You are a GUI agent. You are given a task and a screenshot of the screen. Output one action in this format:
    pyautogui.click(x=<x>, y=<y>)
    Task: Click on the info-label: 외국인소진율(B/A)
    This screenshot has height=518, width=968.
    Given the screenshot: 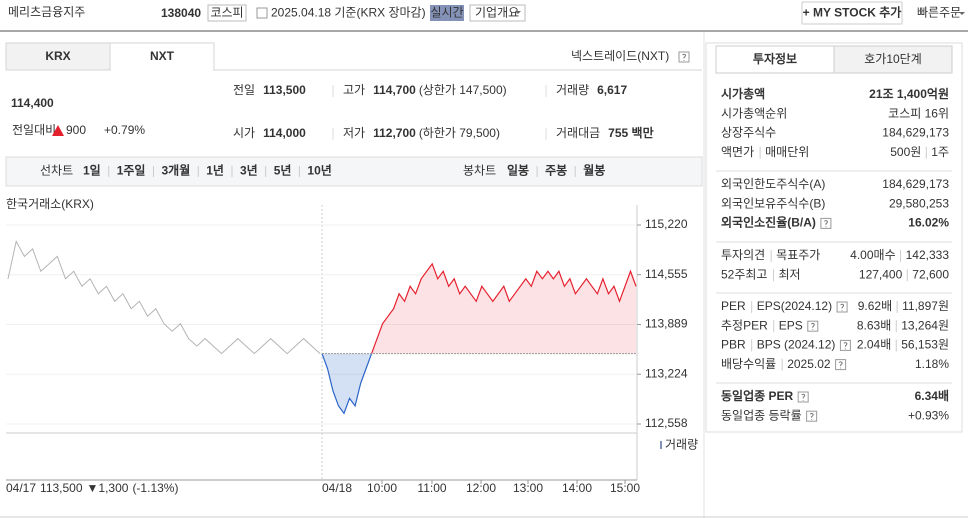 What is the action you would take?
    pyautogui.click(x=768, y=222)
    